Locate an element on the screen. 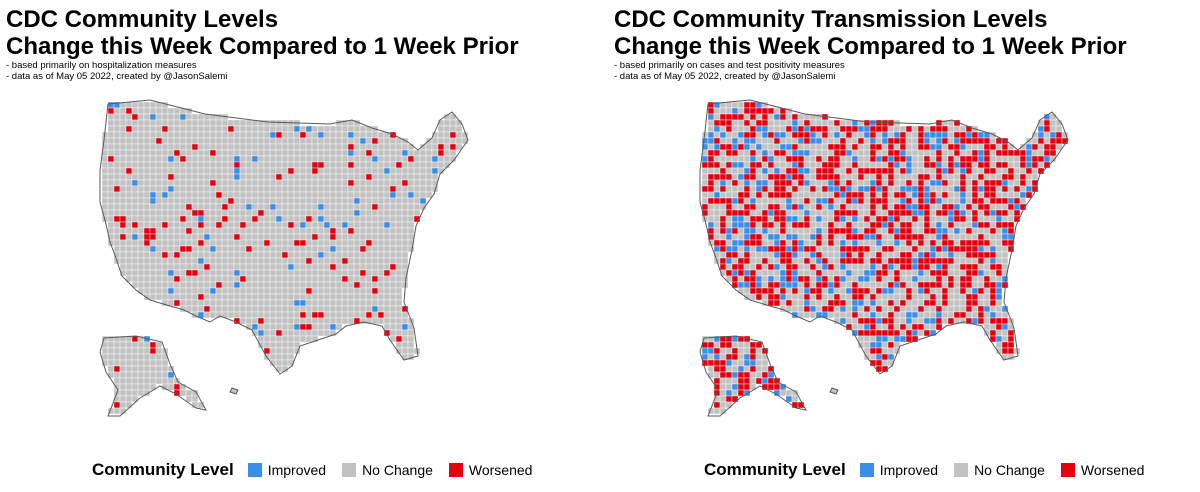  title-line-1: CDC Community Transmission Levels is located at coordinates (831, 19).